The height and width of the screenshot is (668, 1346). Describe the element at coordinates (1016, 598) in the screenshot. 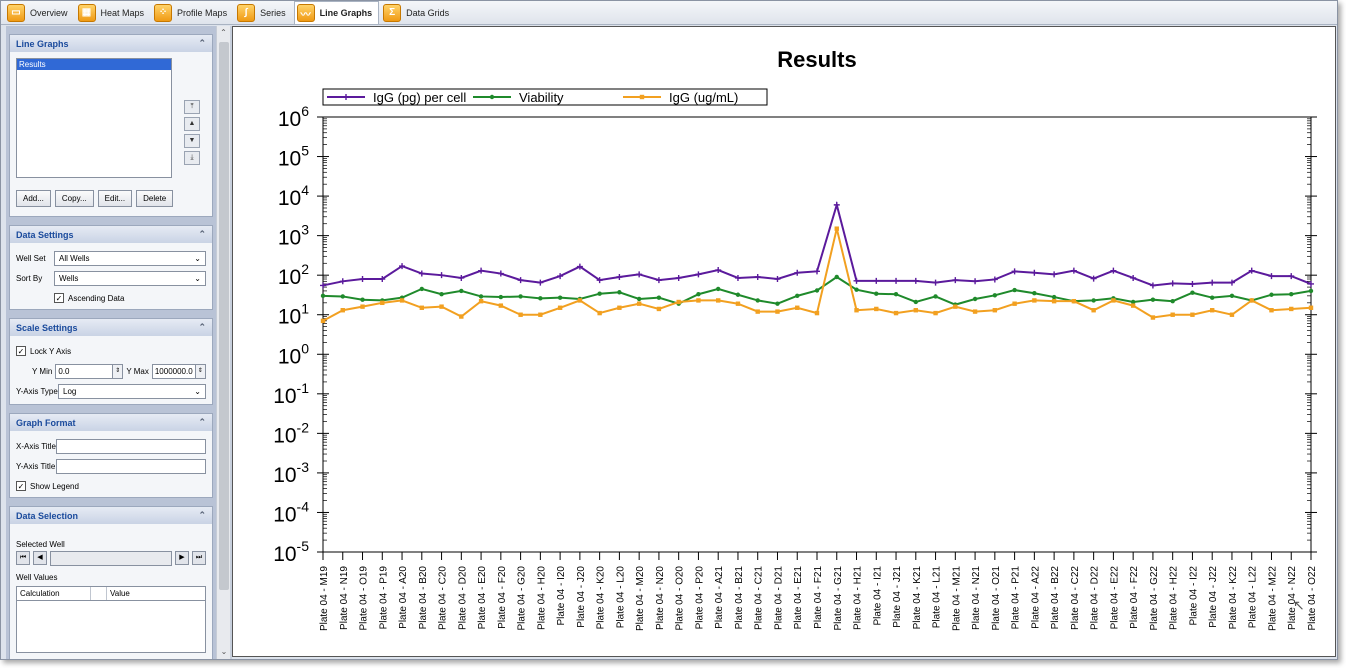

I see `x-tick-label: Plate 04 - P21` at that location.